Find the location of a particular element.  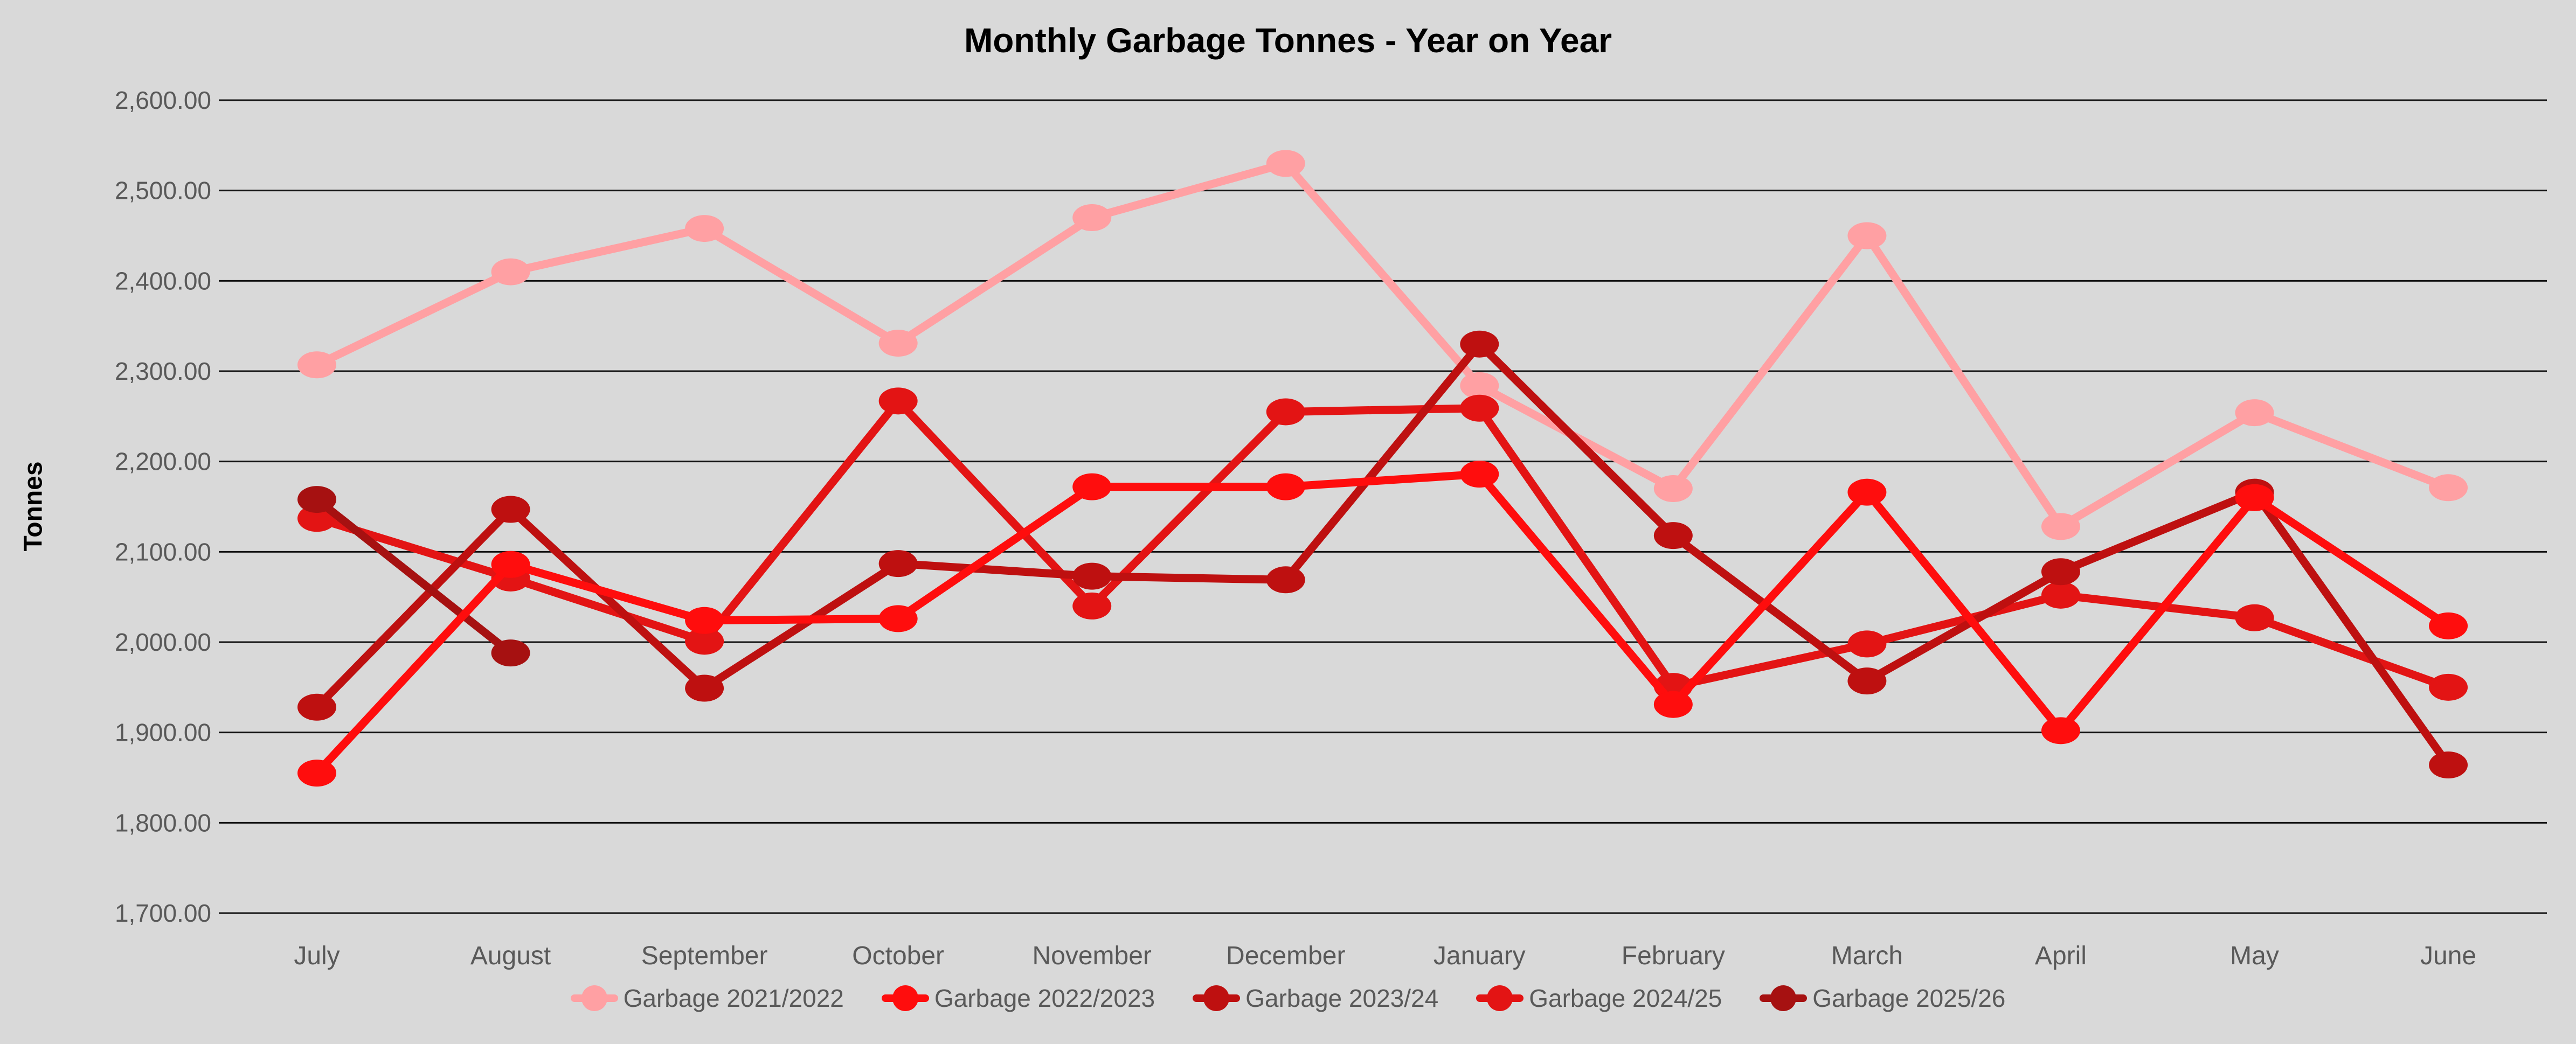

x-tick-label: April is located at coordinates (2061, 956).